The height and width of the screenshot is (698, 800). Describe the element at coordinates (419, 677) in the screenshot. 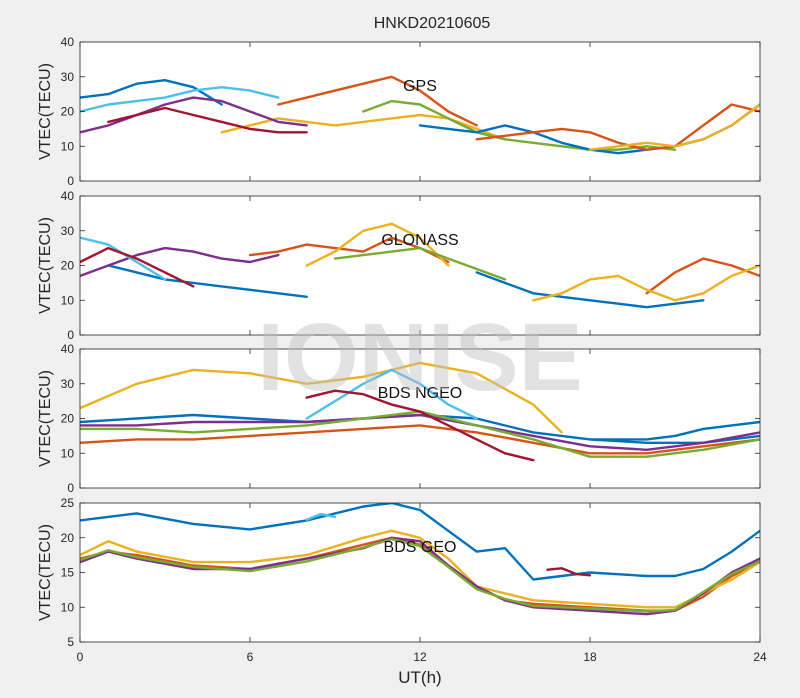

I see `x-axis-label: UT(h)` at that location.